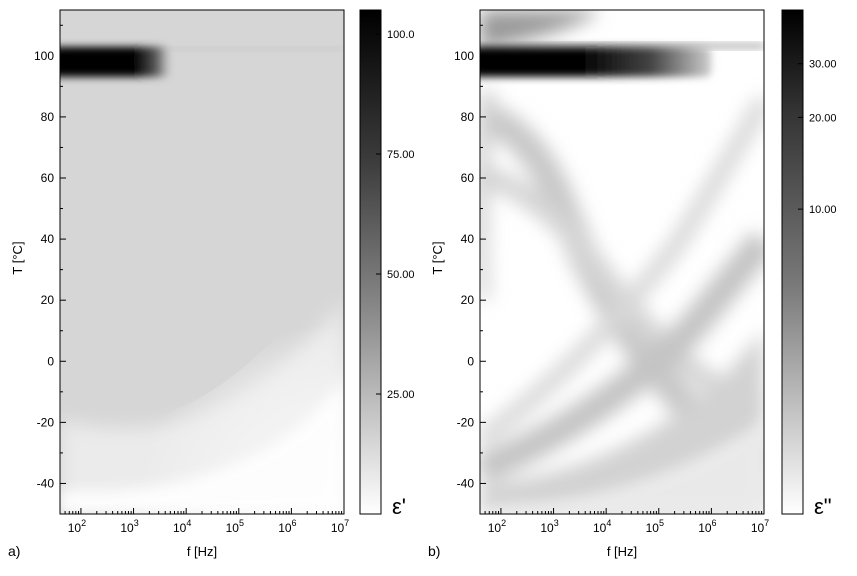 The height and width of the screenshot is (576, 857). What do you see at coordinates (48, 117) in the screenshot?
I see `y-tick-label-a-1: 80` at bounding box center [48, 117].